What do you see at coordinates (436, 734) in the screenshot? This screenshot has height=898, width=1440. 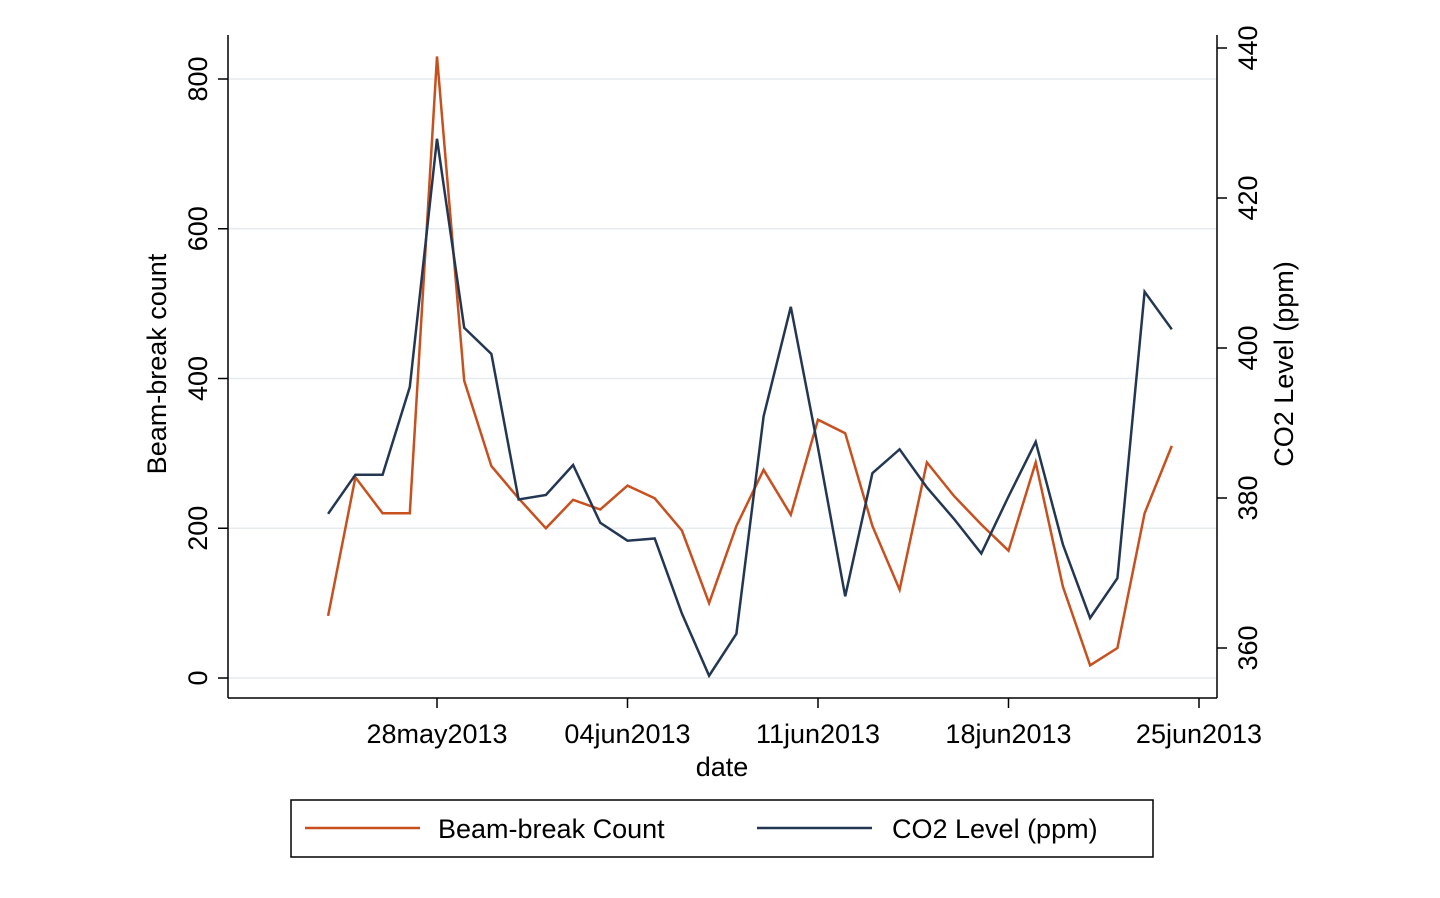 I see `x-tick-label-0: 28may2013` at bounding box center [436, 734].